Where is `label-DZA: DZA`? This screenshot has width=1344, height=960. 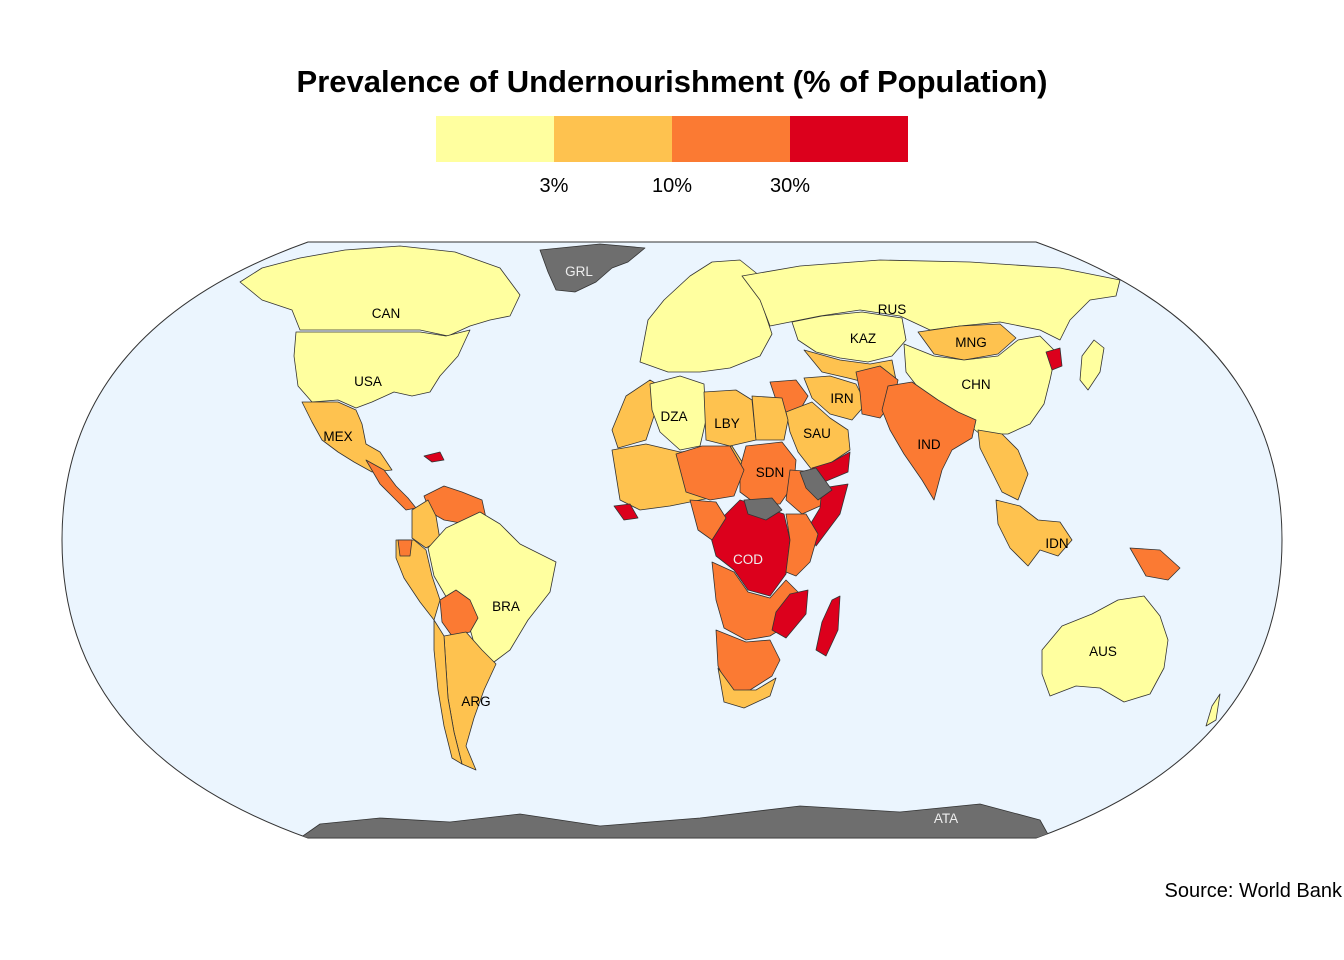 label-DZA: DZA is located at coordinates (674, 416).